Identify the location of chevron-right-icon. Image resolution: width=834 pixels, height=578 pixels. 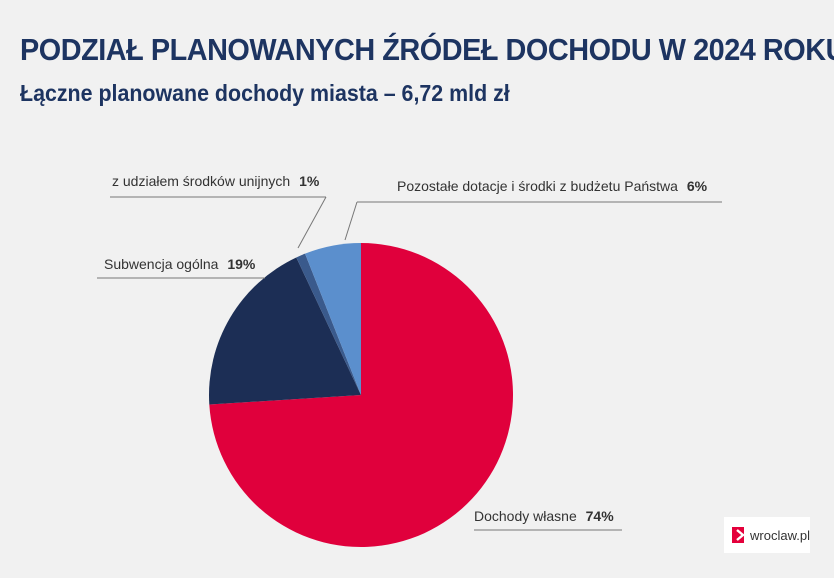
(738, 535).